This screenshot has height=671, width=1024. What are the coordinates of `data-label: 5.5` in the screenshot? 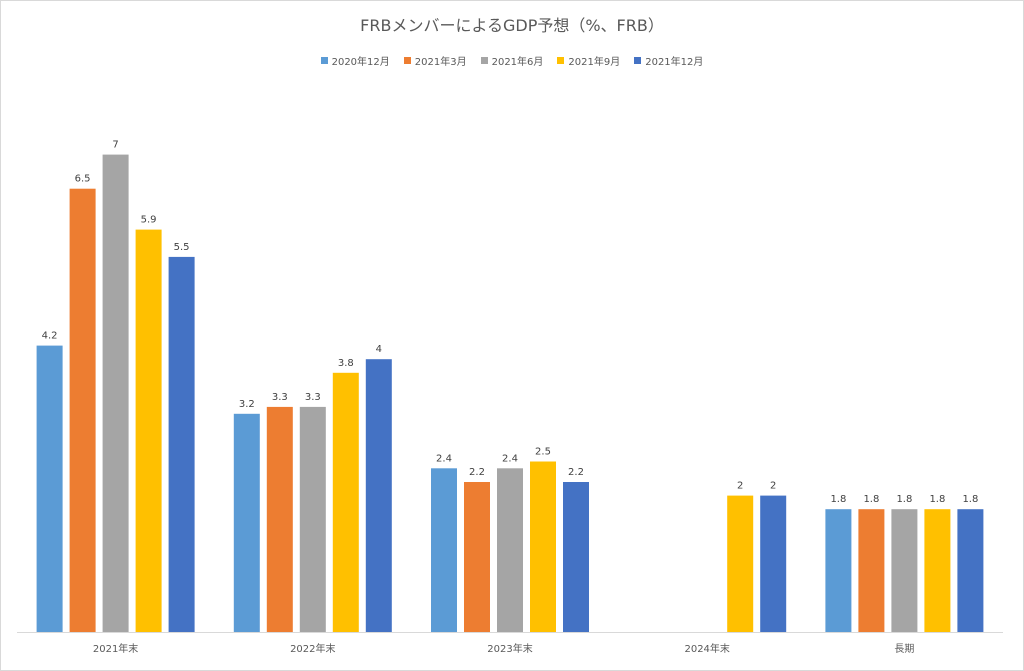 It's located at (182, 247).